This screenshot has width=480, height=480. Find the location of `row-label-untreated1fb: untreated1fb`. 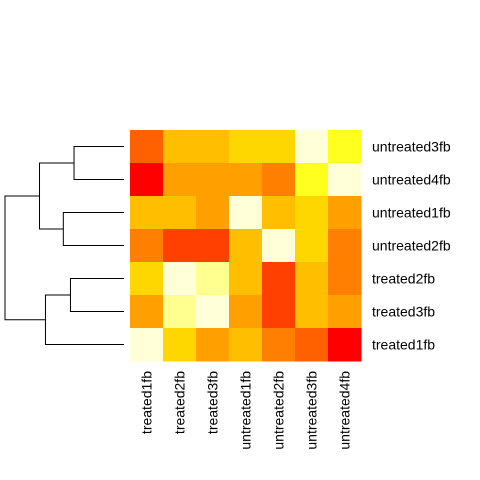

row-label-untreated1fb: untreated1fb is located at coordinates (411, 213).